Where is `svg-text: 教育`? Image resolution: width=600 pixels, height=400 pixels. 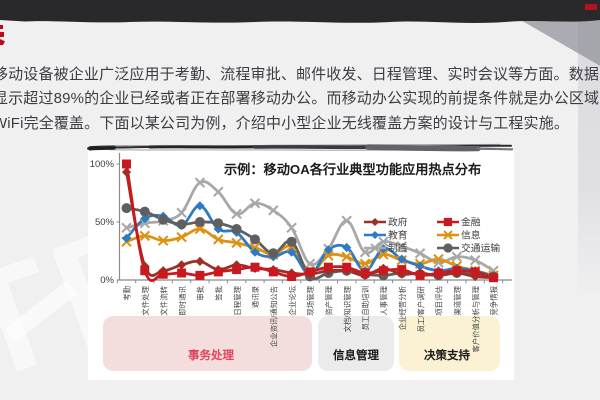
svg-text: 教育 is located at coordinates (398, 235).